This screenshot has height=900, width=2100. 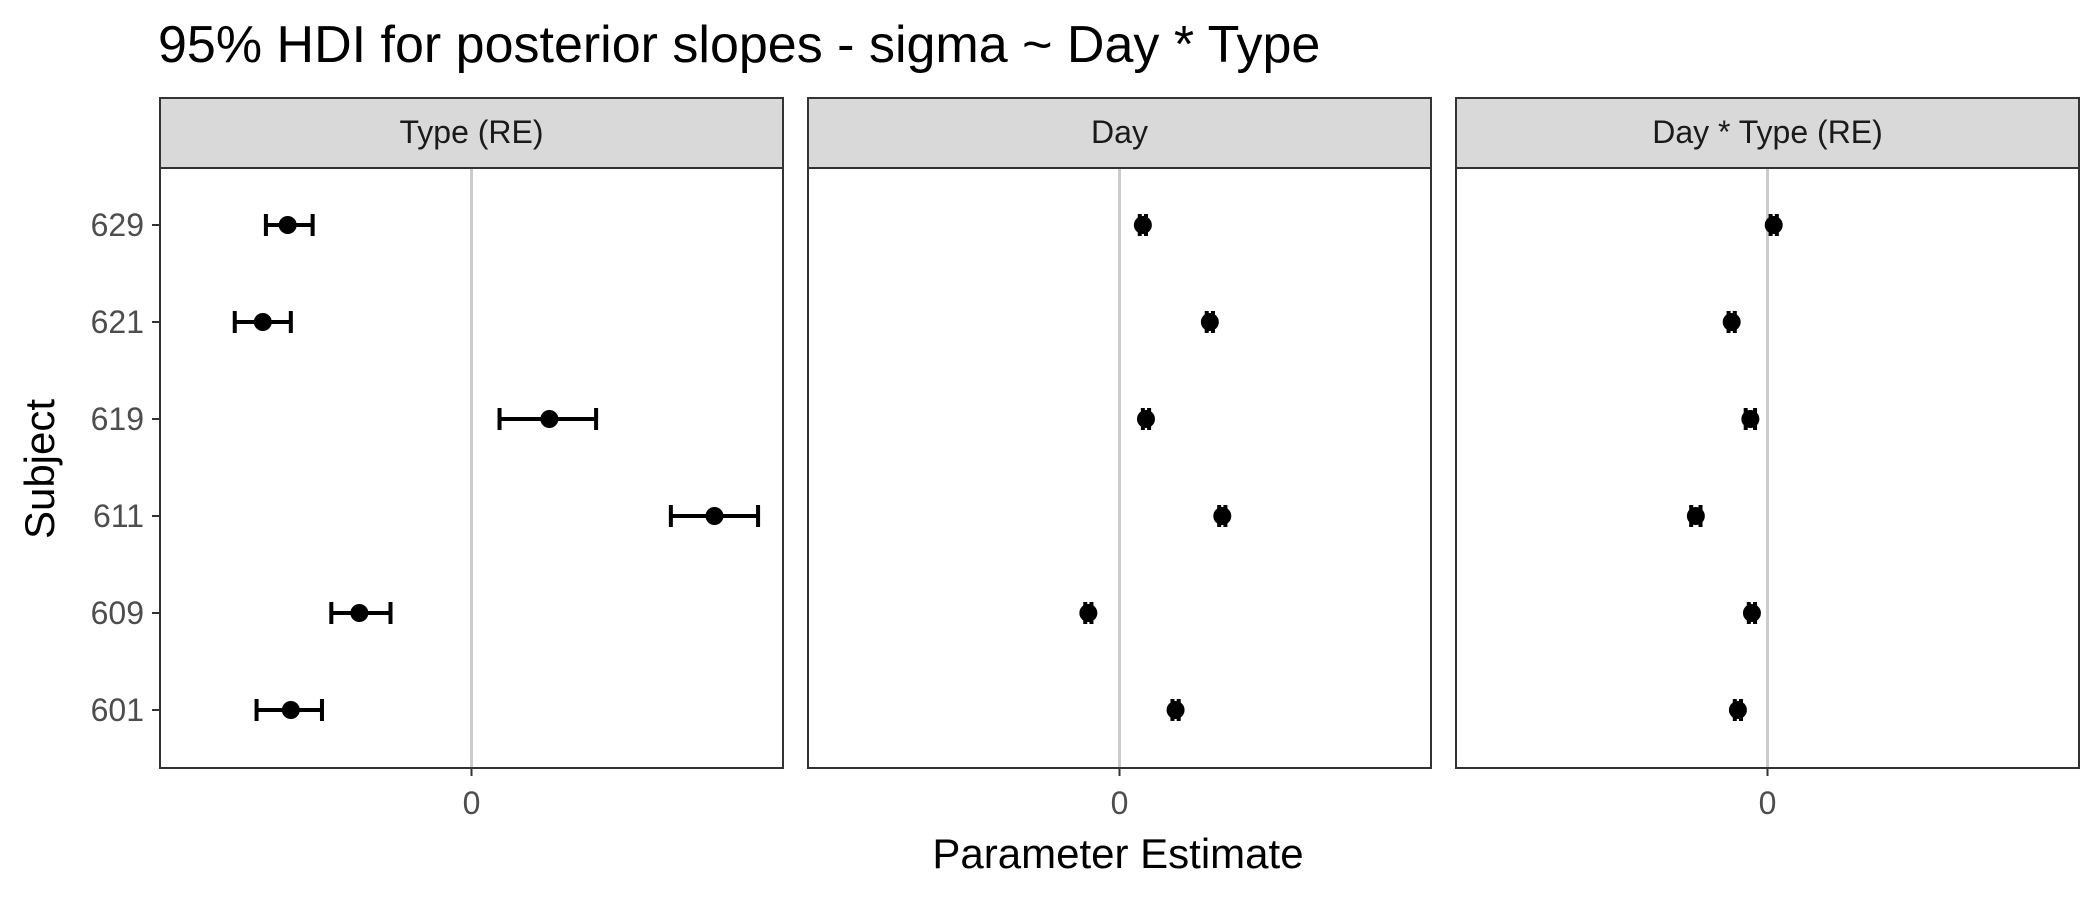 I want to click on y-tick-label-621: 621, so click(x=117, y=322).